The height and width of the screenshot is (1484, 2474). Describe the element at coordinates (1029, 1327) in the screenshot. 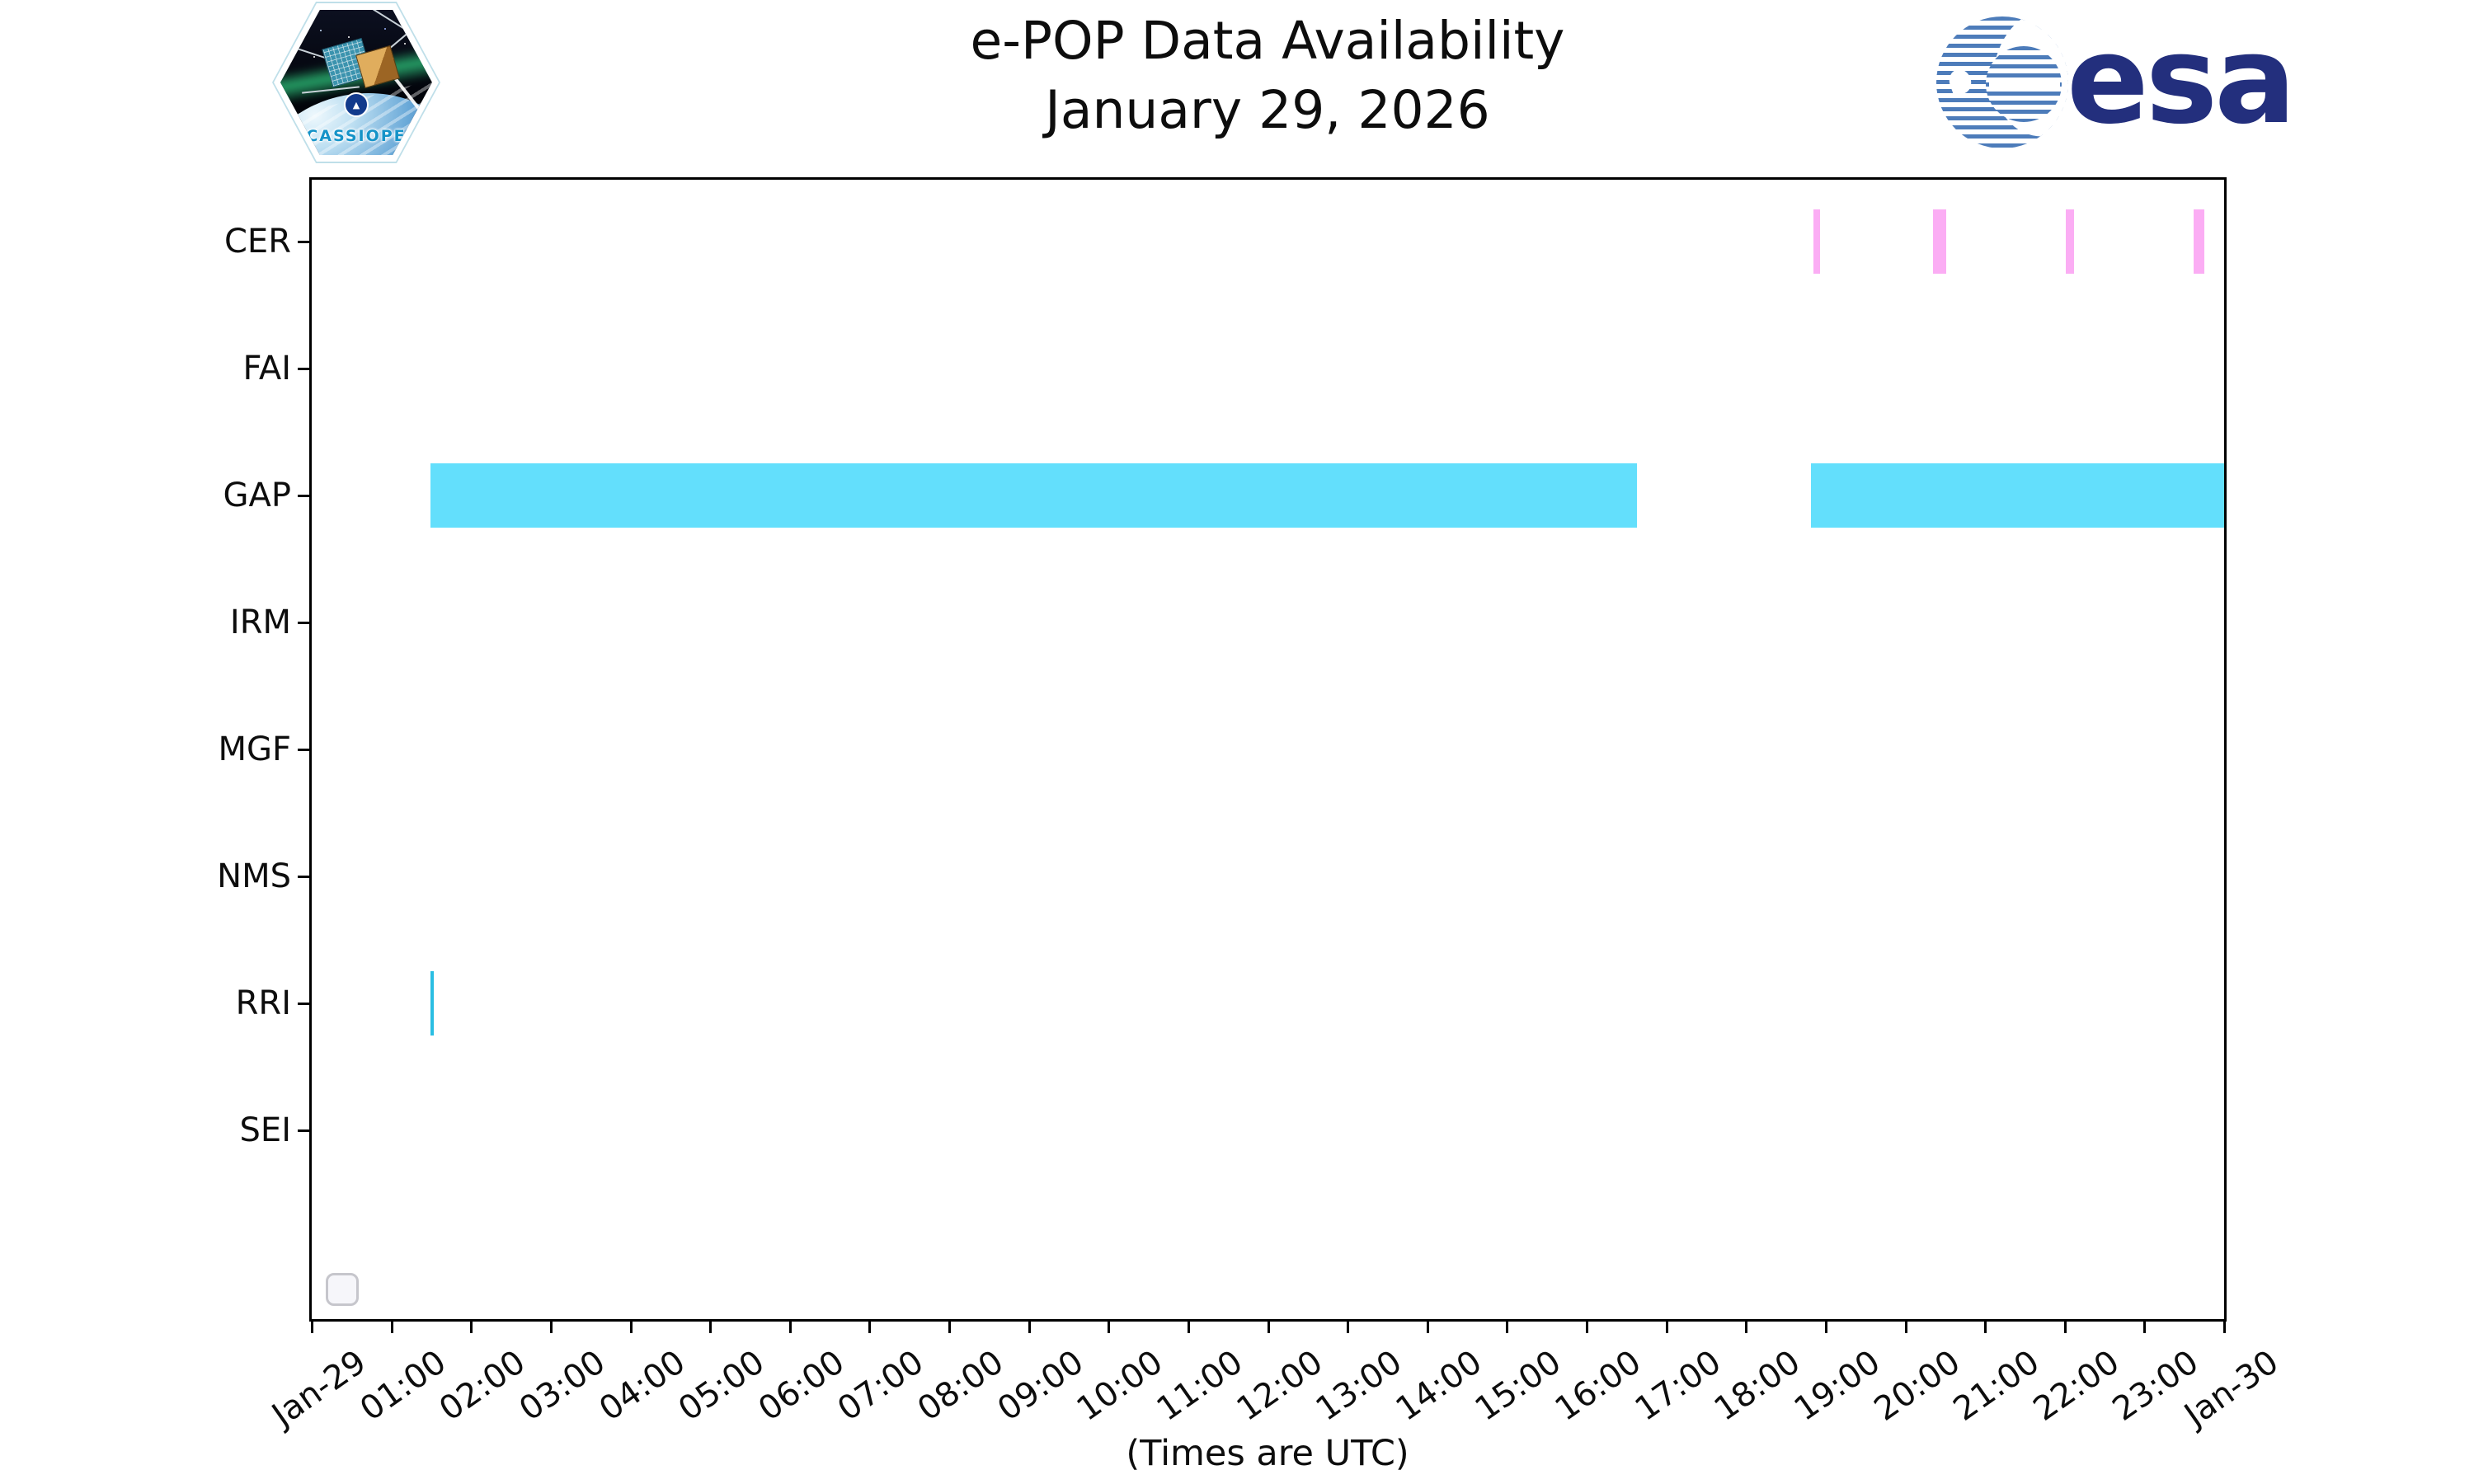

I see `x-tick-09:00` at that location.